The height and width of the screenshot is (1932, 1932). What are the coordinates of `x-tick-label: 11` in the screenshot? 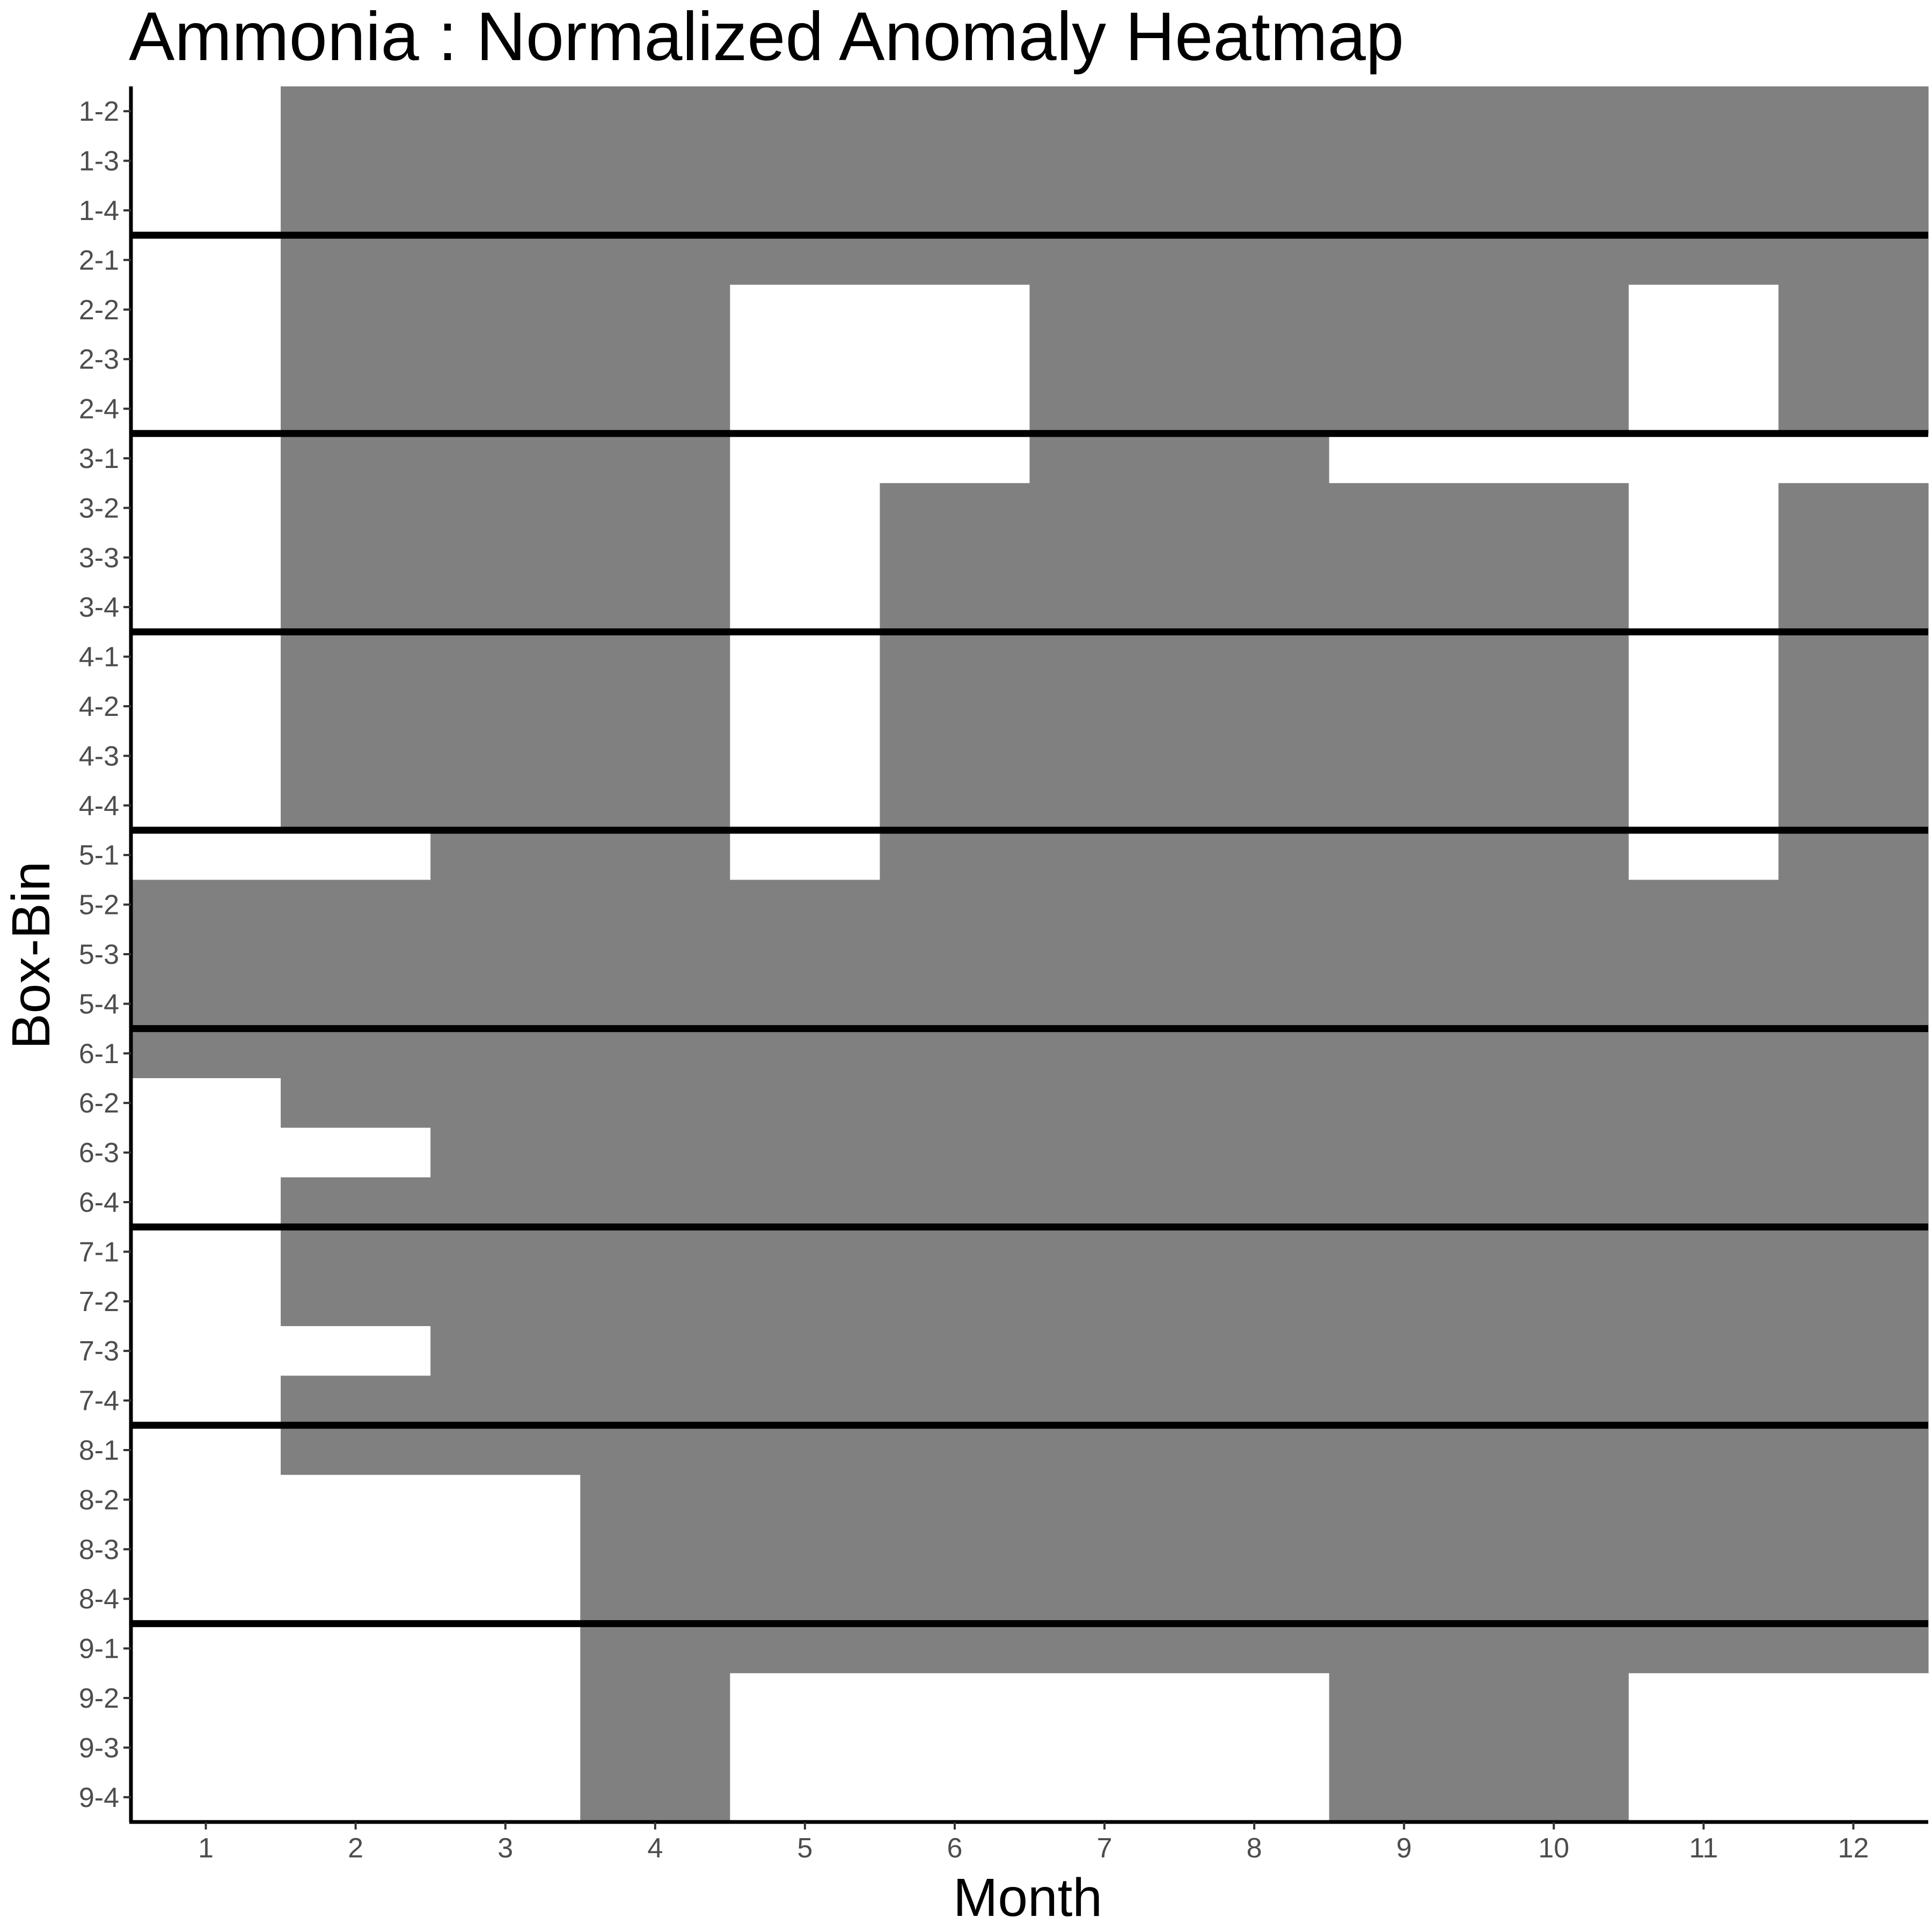 It's located at (1703, 1848).